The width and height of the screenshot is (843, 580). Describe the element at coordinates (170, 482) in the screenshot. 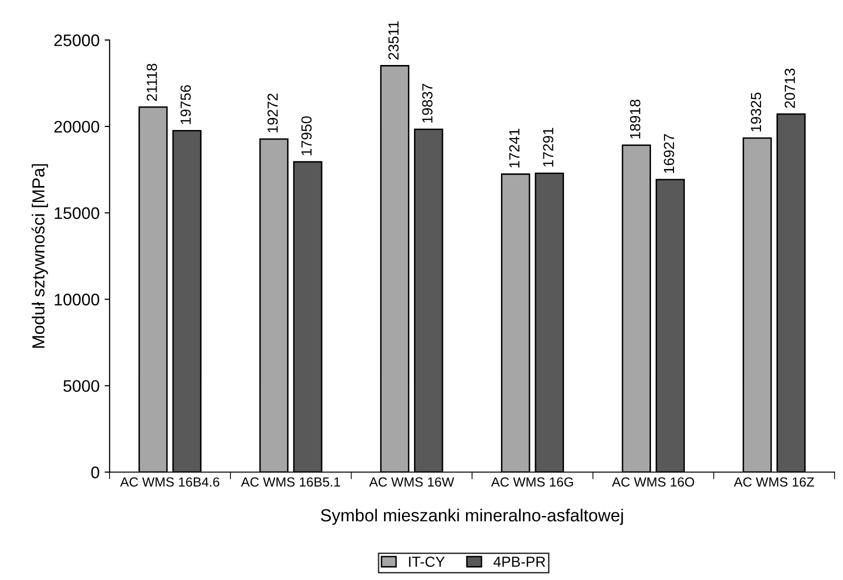

I see `x-tick-label: AC WMS 16B4.6` at that location.